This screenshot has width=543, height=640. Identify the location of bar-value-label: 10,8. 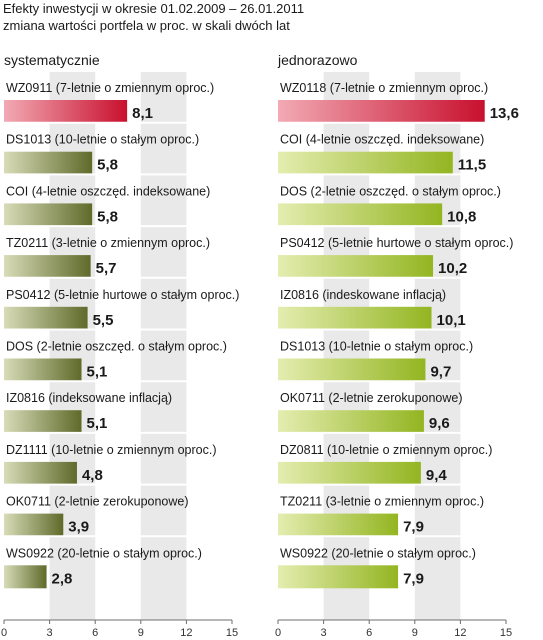
(461, 216).